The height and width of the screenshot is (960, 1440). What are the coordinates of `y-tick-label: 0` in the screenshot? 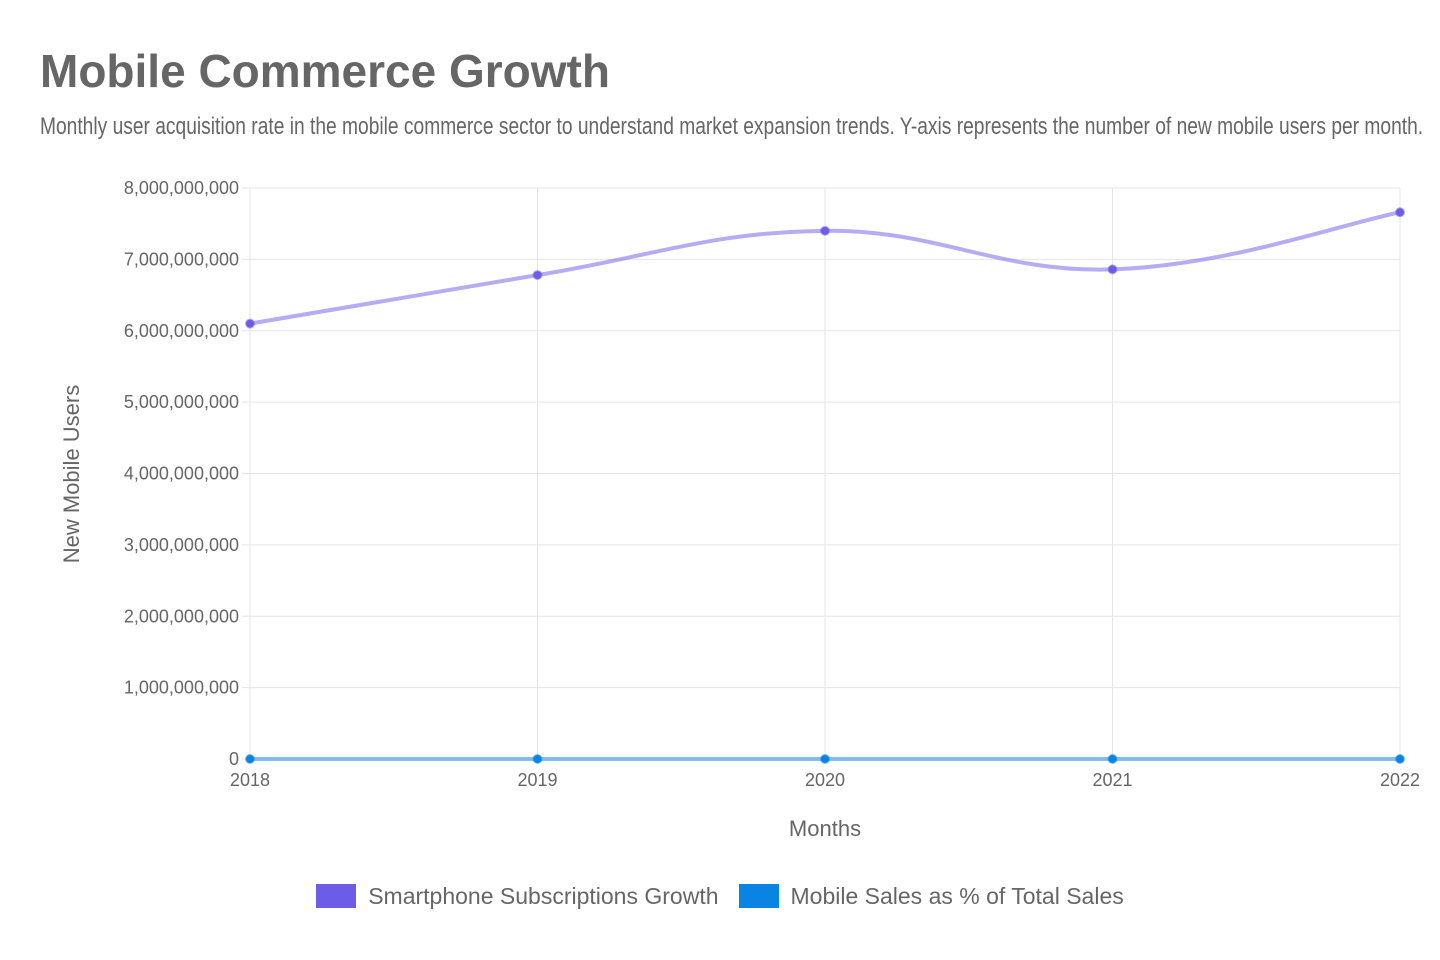 It's located at (234, 759).